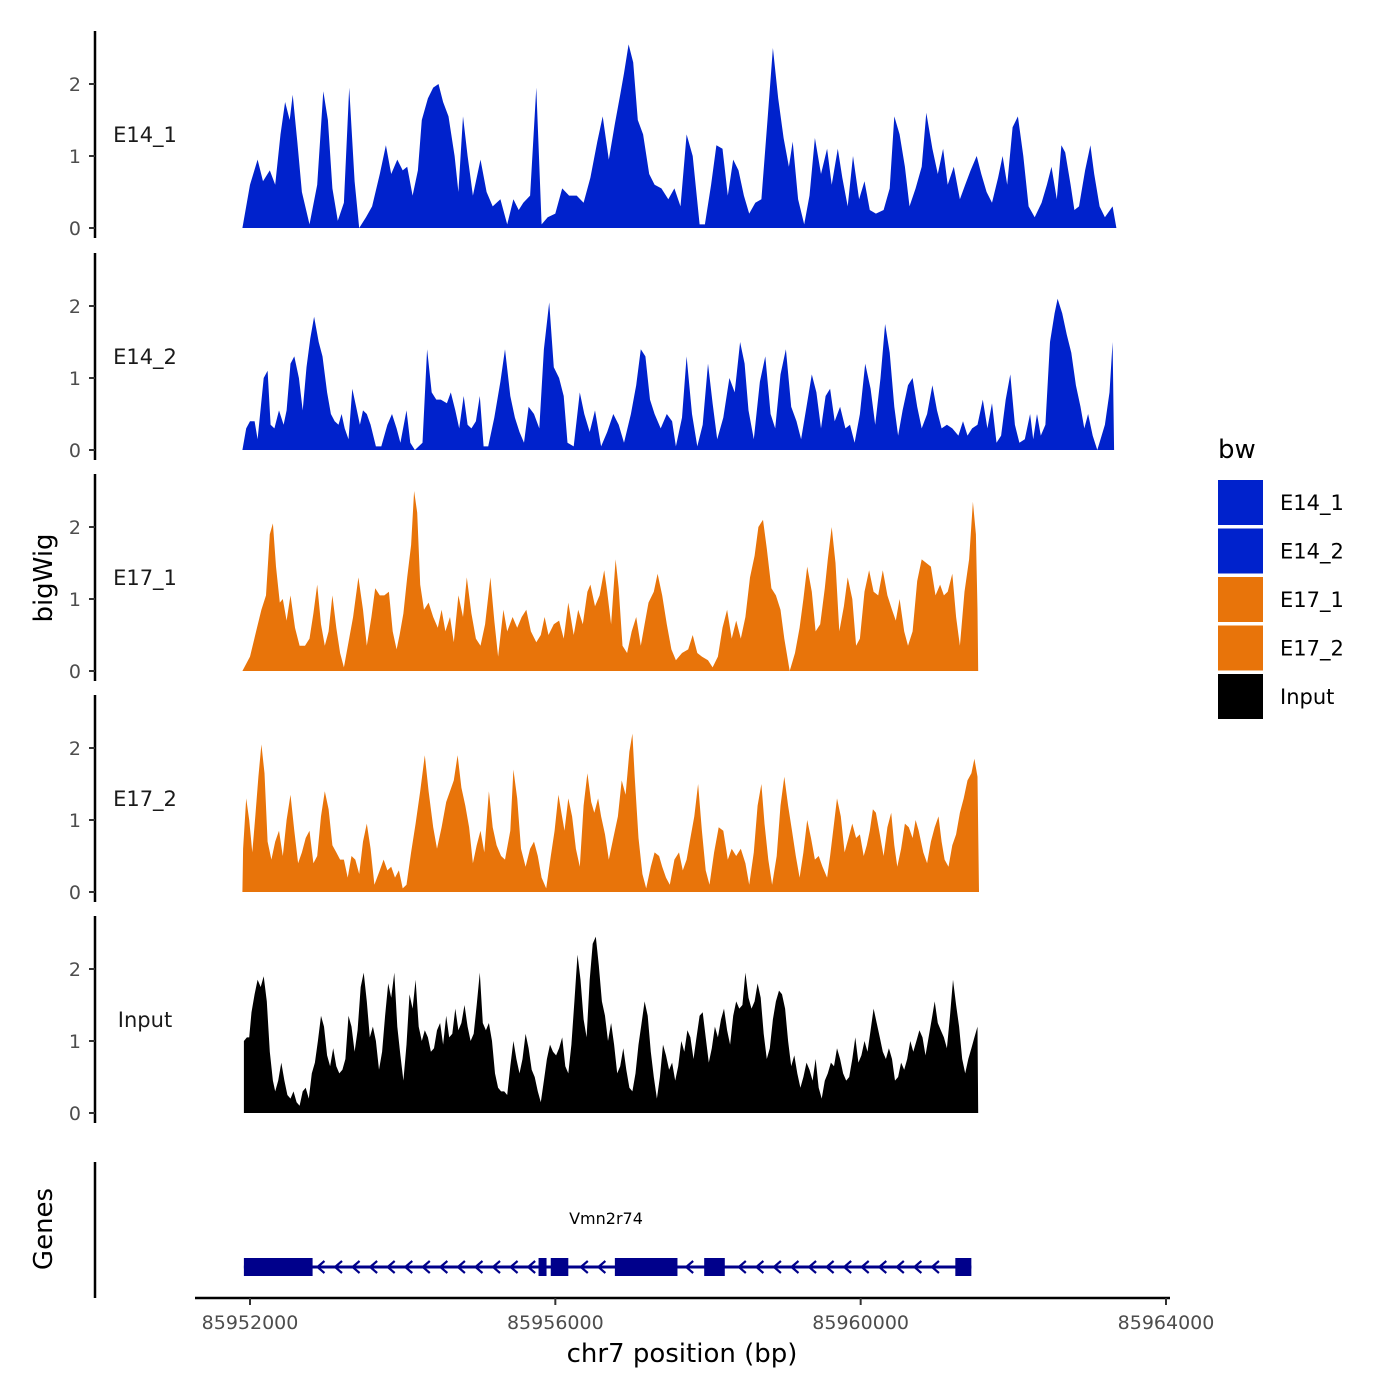 This screenshot has width=1400, height=1400. I want to click on x-tick-label: 85956000, so click(555, 1323).